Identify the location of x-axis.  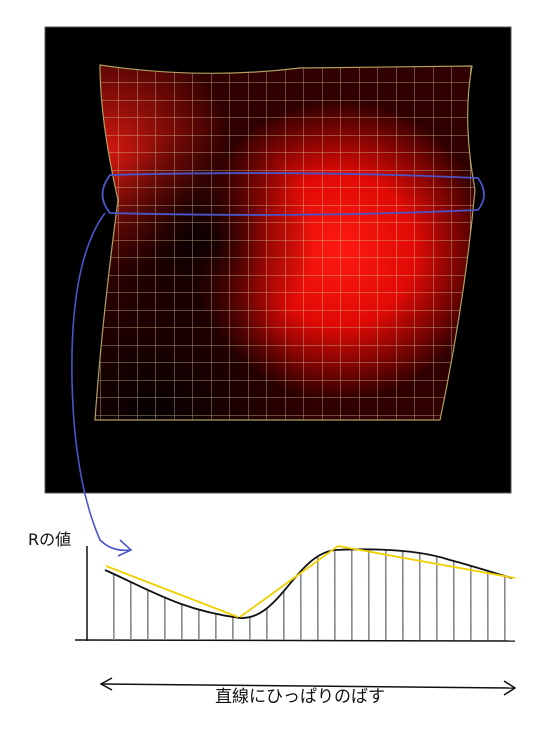
(295, 640).